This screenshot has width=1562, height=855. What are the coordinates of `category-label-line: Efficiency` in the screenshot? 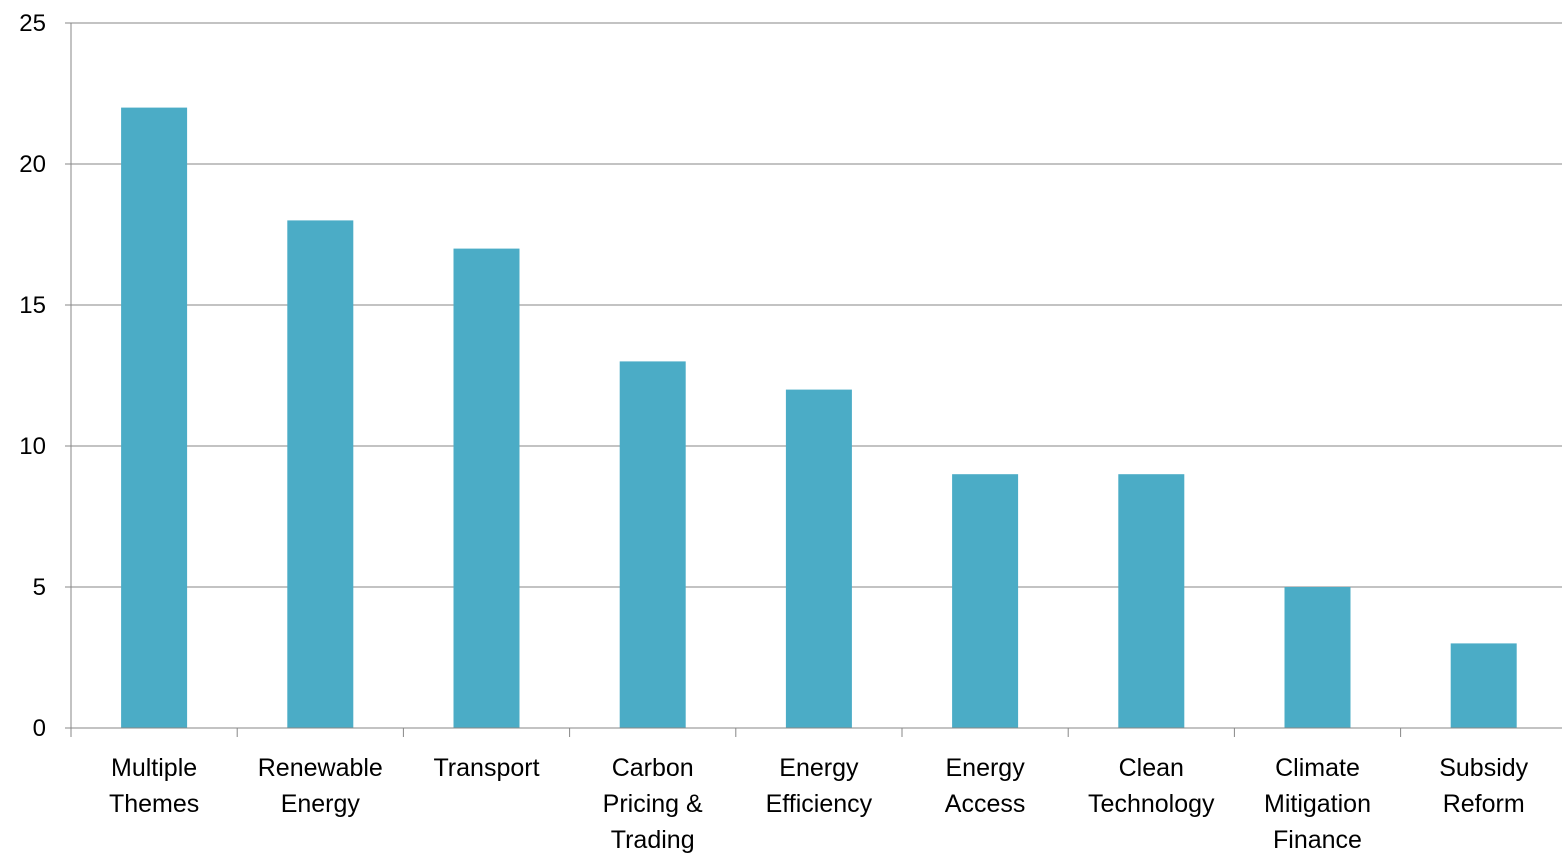 It's located at (819, 804).